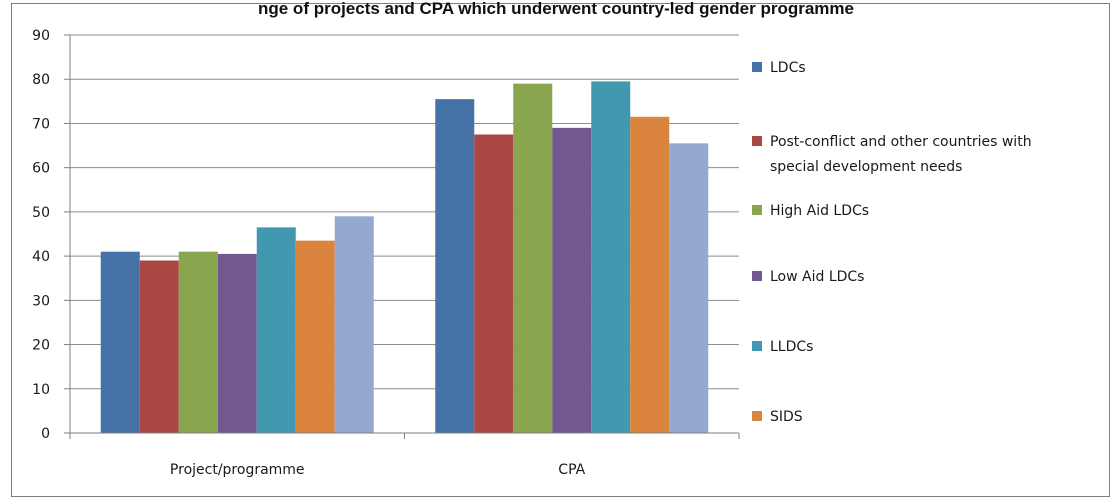 The image size is (1113, 501). I want to click on legend-item: LLDCs, so click(782, 347).